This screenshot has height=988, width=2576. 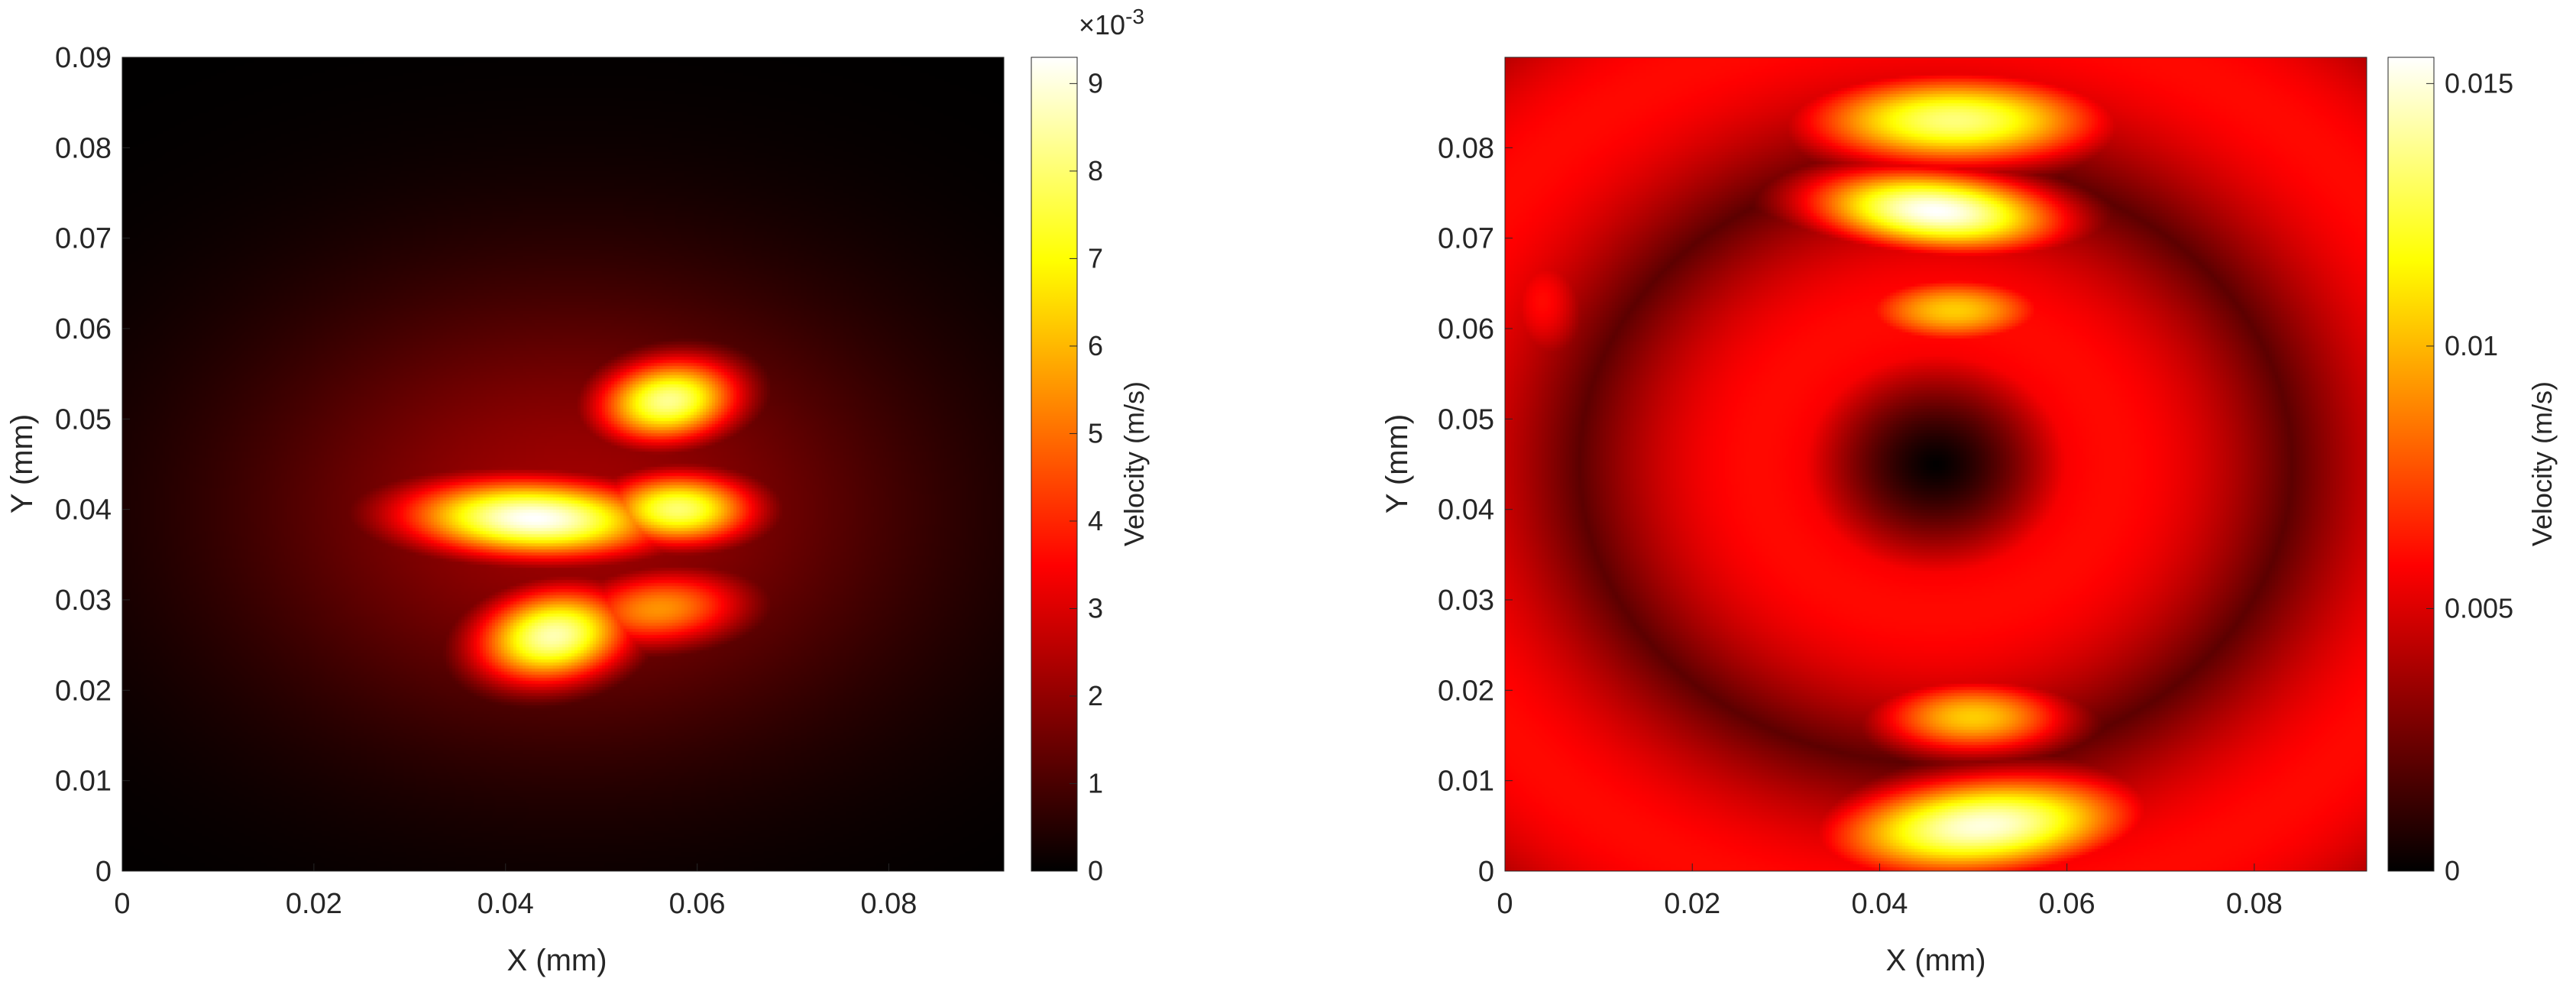 I want to click on right-x-ticks: 0 0.02 0.04 0.06 0.08, so click(x=1890, y=891).